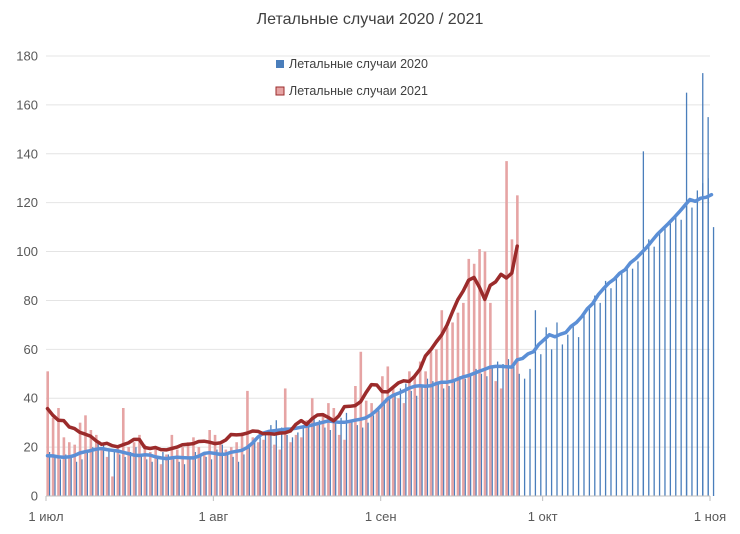  Describe the element at coordinates (253, 466) in the screenshot. I see `2021-bar-38` at that location.